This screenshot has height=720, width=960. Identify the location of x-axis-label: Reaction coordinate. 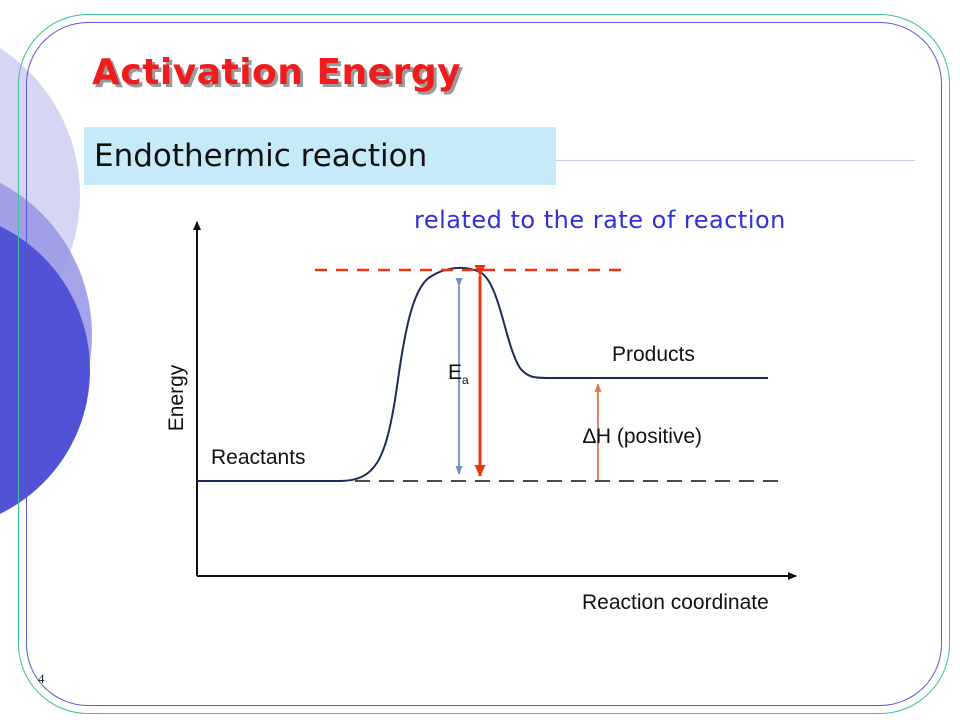
(675, 602).